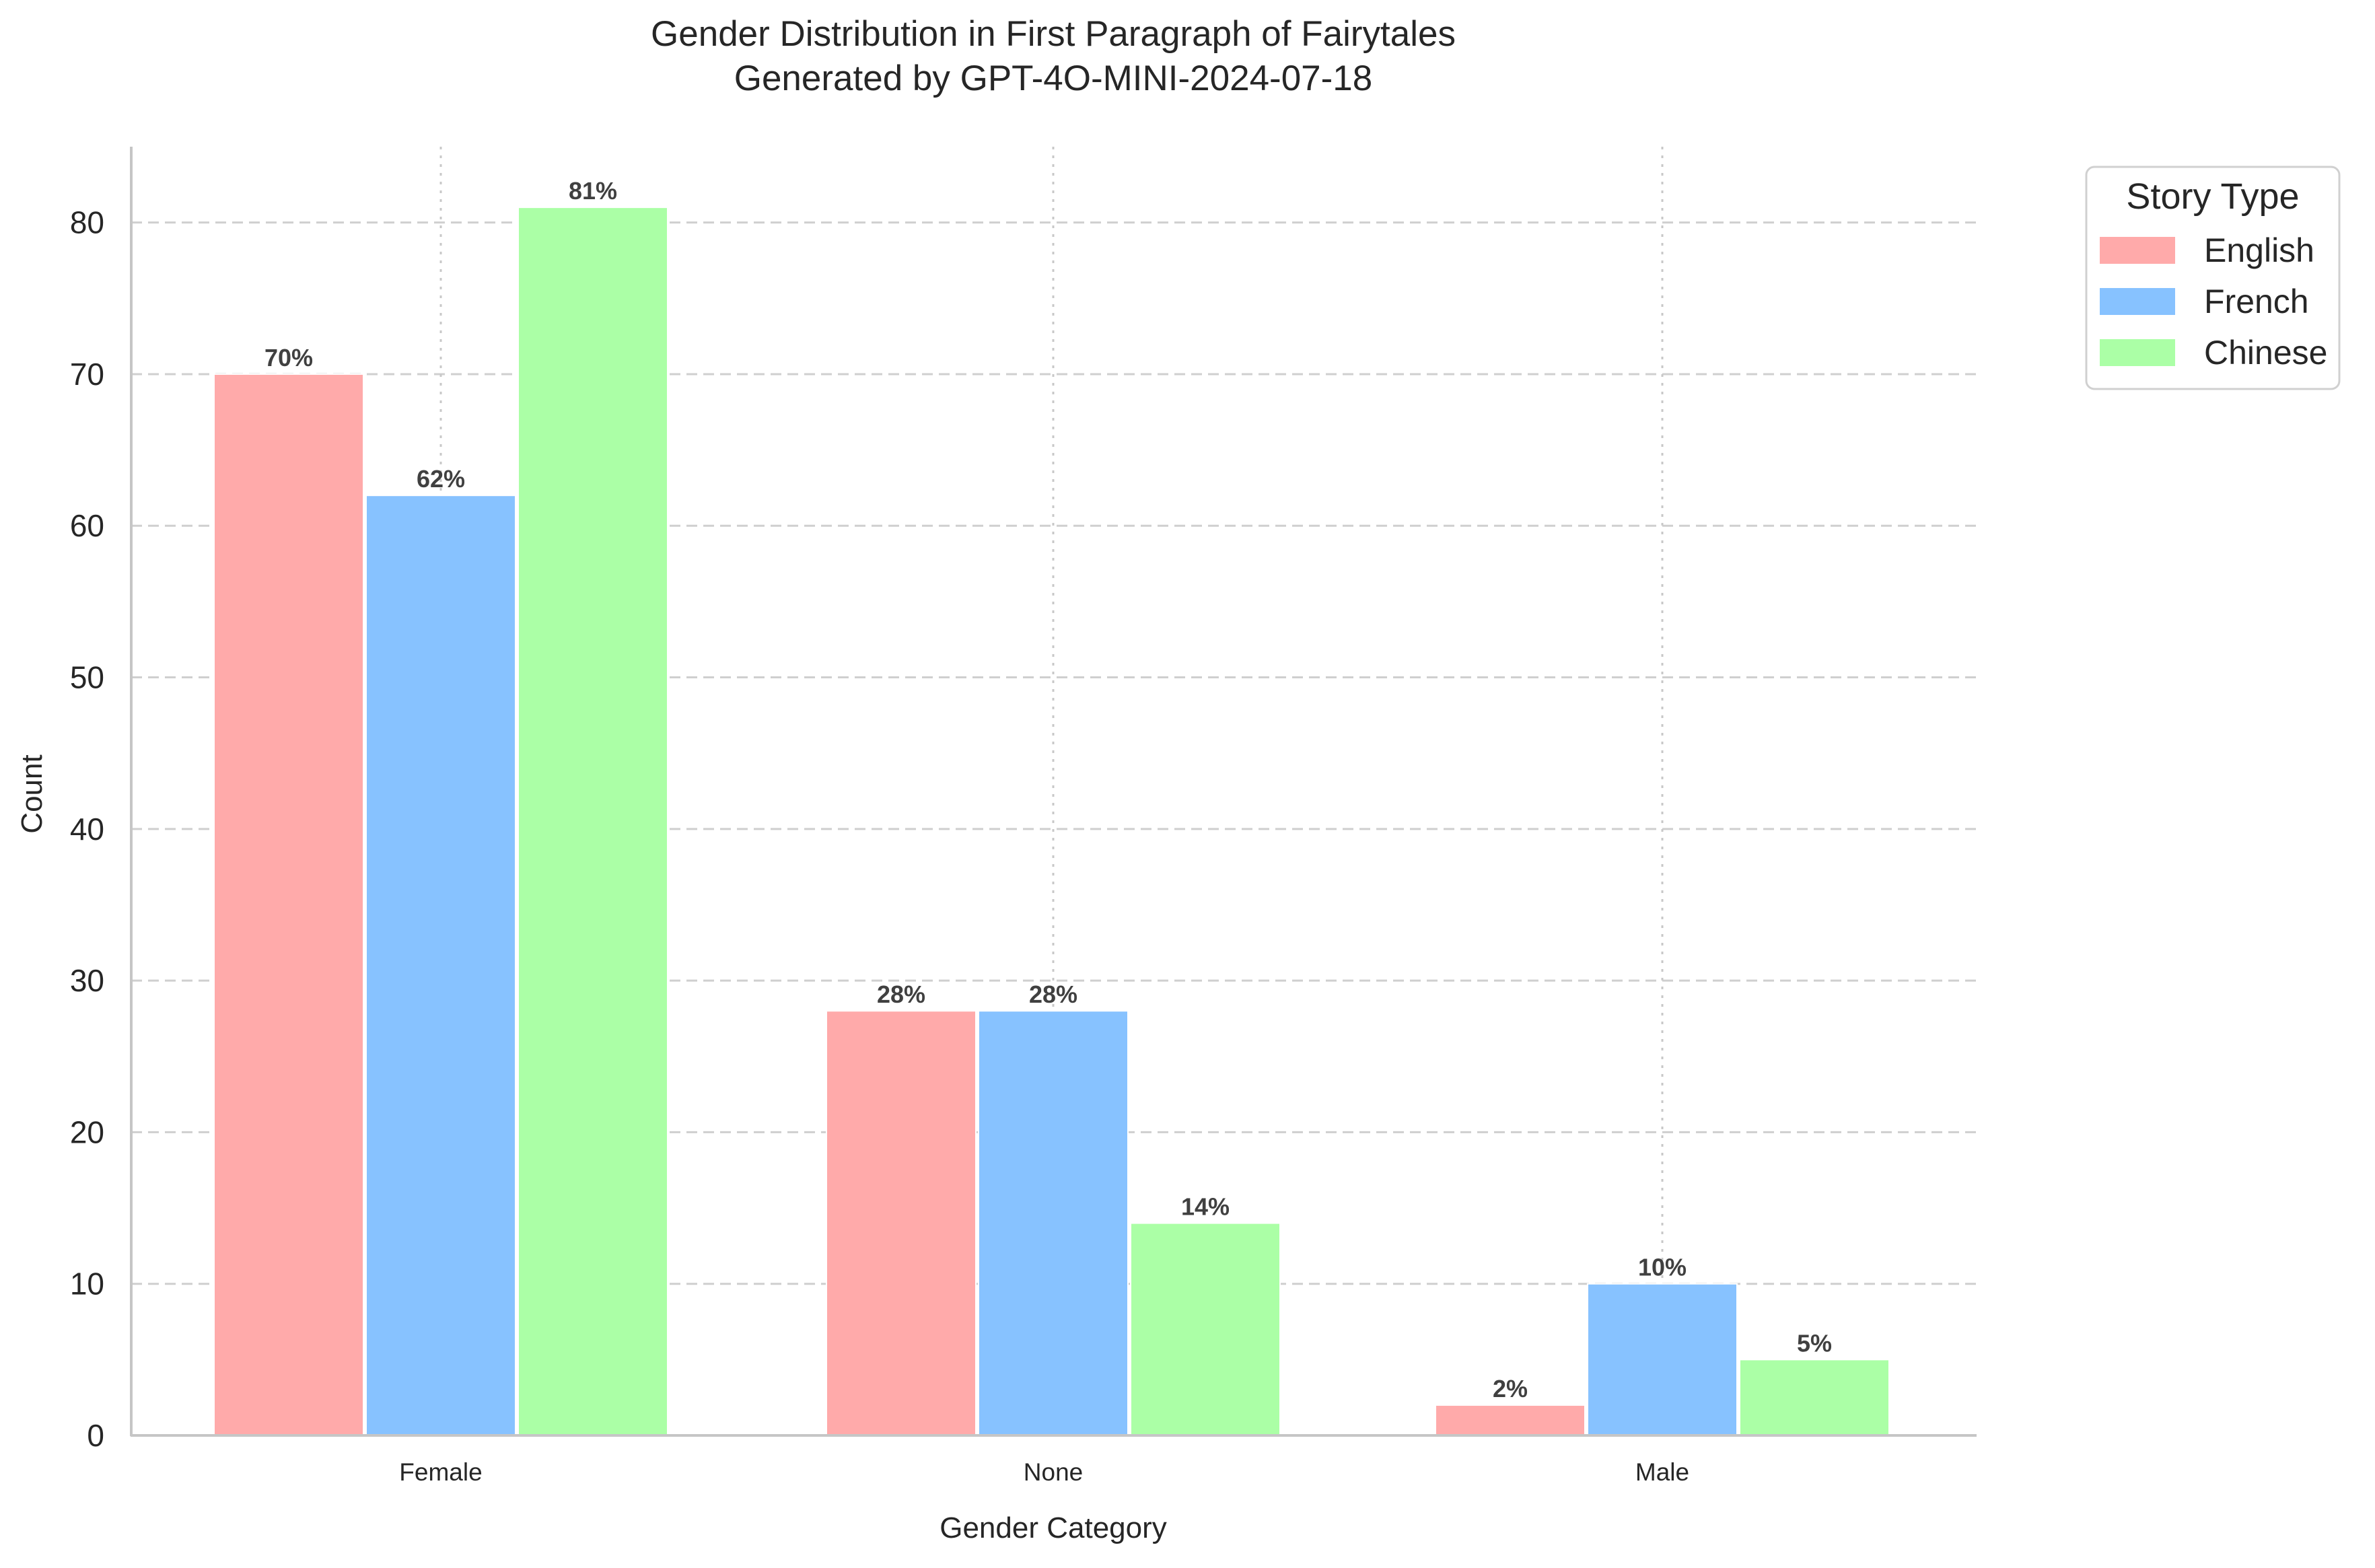 This screenshot has width=2375, height=1568. What do you see at coordinates (2212, 197) in the screenshot?
I see `legend-title: Story Type` at bounding box center [2212, 197].